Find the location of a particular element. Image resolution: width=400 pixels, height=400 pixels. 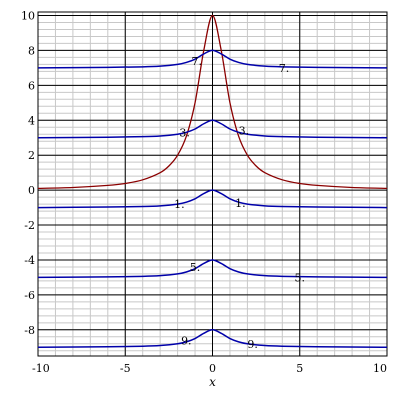

y-tick-label: 6 is located at coordinates (31, 85).